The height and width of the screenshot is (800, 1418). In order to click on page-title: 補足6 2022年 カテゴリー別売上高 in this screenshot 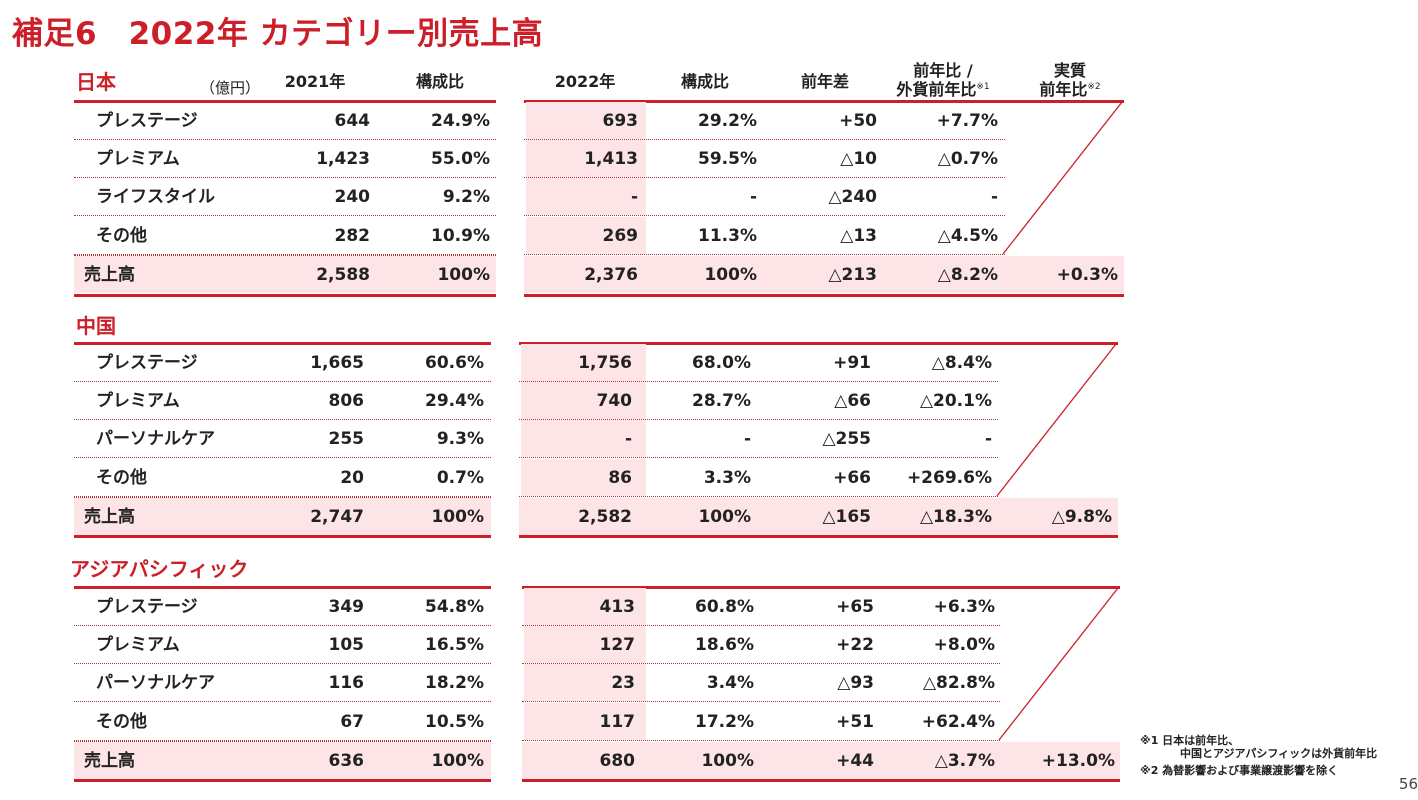, I will do `click(278, 34)`.